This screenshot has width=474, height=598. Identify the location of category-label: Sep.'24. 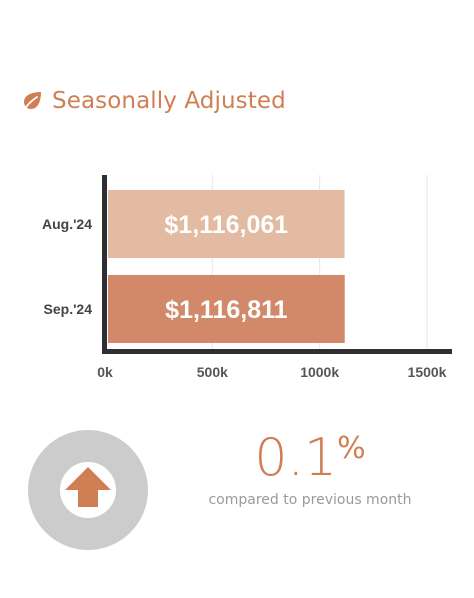
(68, 309).